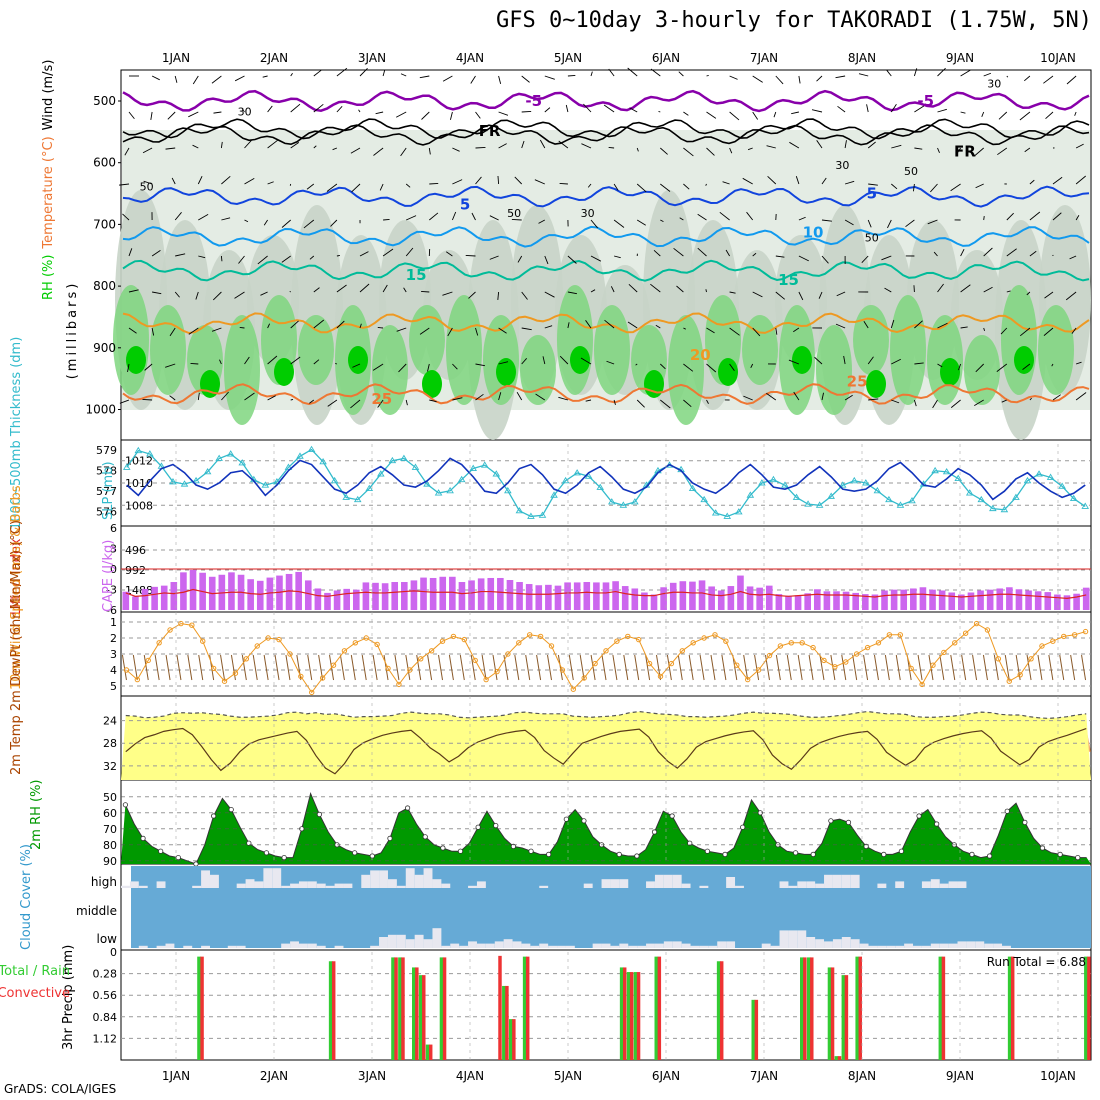  Describe the element at coordinates (470, 58) in the screenshot. I see `top-date-label: 4JAN` at that location.